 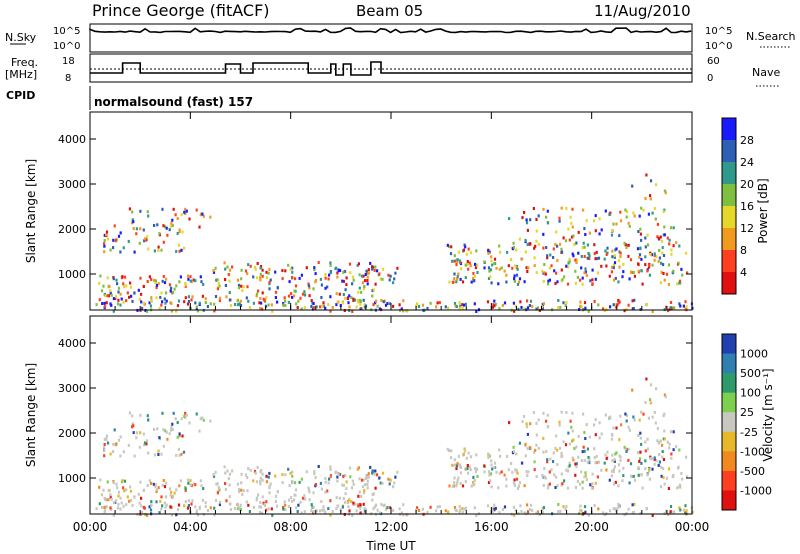 What do you see at coordinates (754, 354) in the screenshot?
I see `colorbar-tick-label: 1000` at bounding box center [754, 354].